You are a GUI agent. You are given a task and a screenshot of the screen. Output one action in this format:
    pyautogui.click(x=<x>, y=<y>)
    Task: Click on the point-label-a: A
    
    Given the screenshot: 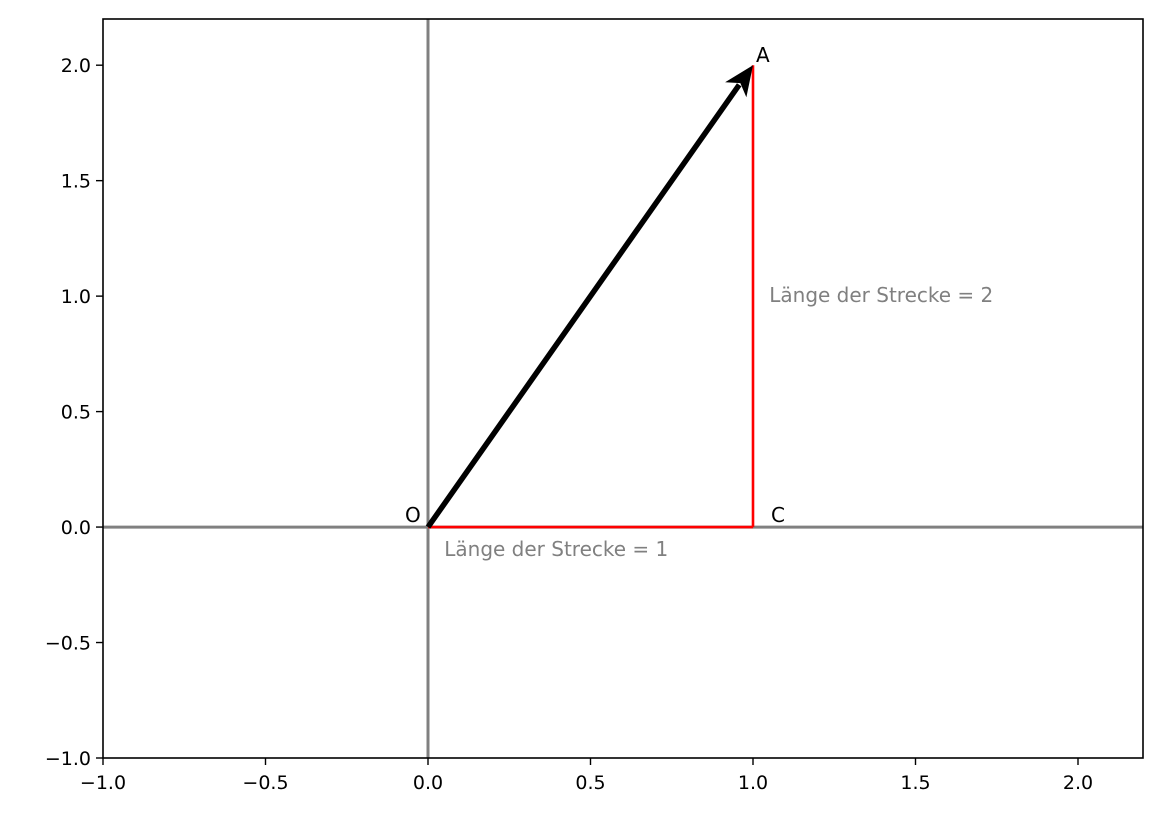 What is the action you would take?
    pyautogui.click(x=763, y=55)
    